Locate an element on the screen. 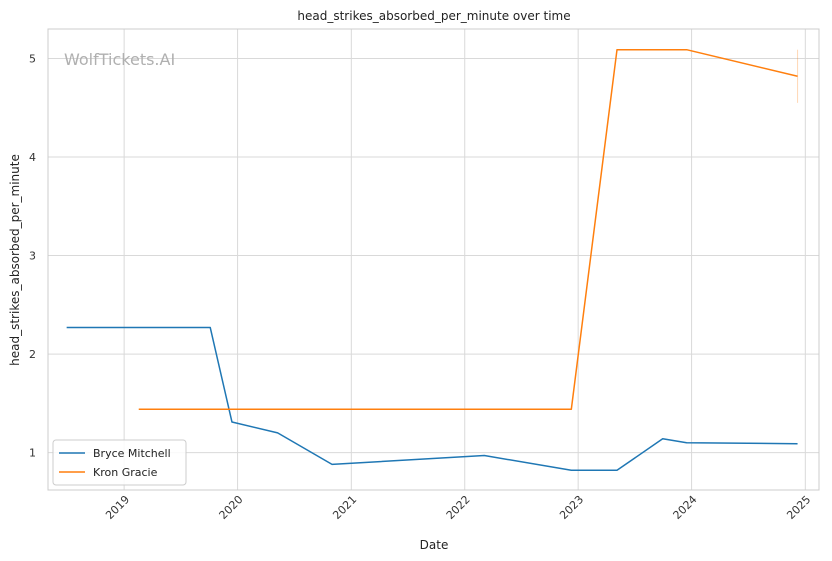  y-tick-label: 1 is located at coordinates (32, 453).